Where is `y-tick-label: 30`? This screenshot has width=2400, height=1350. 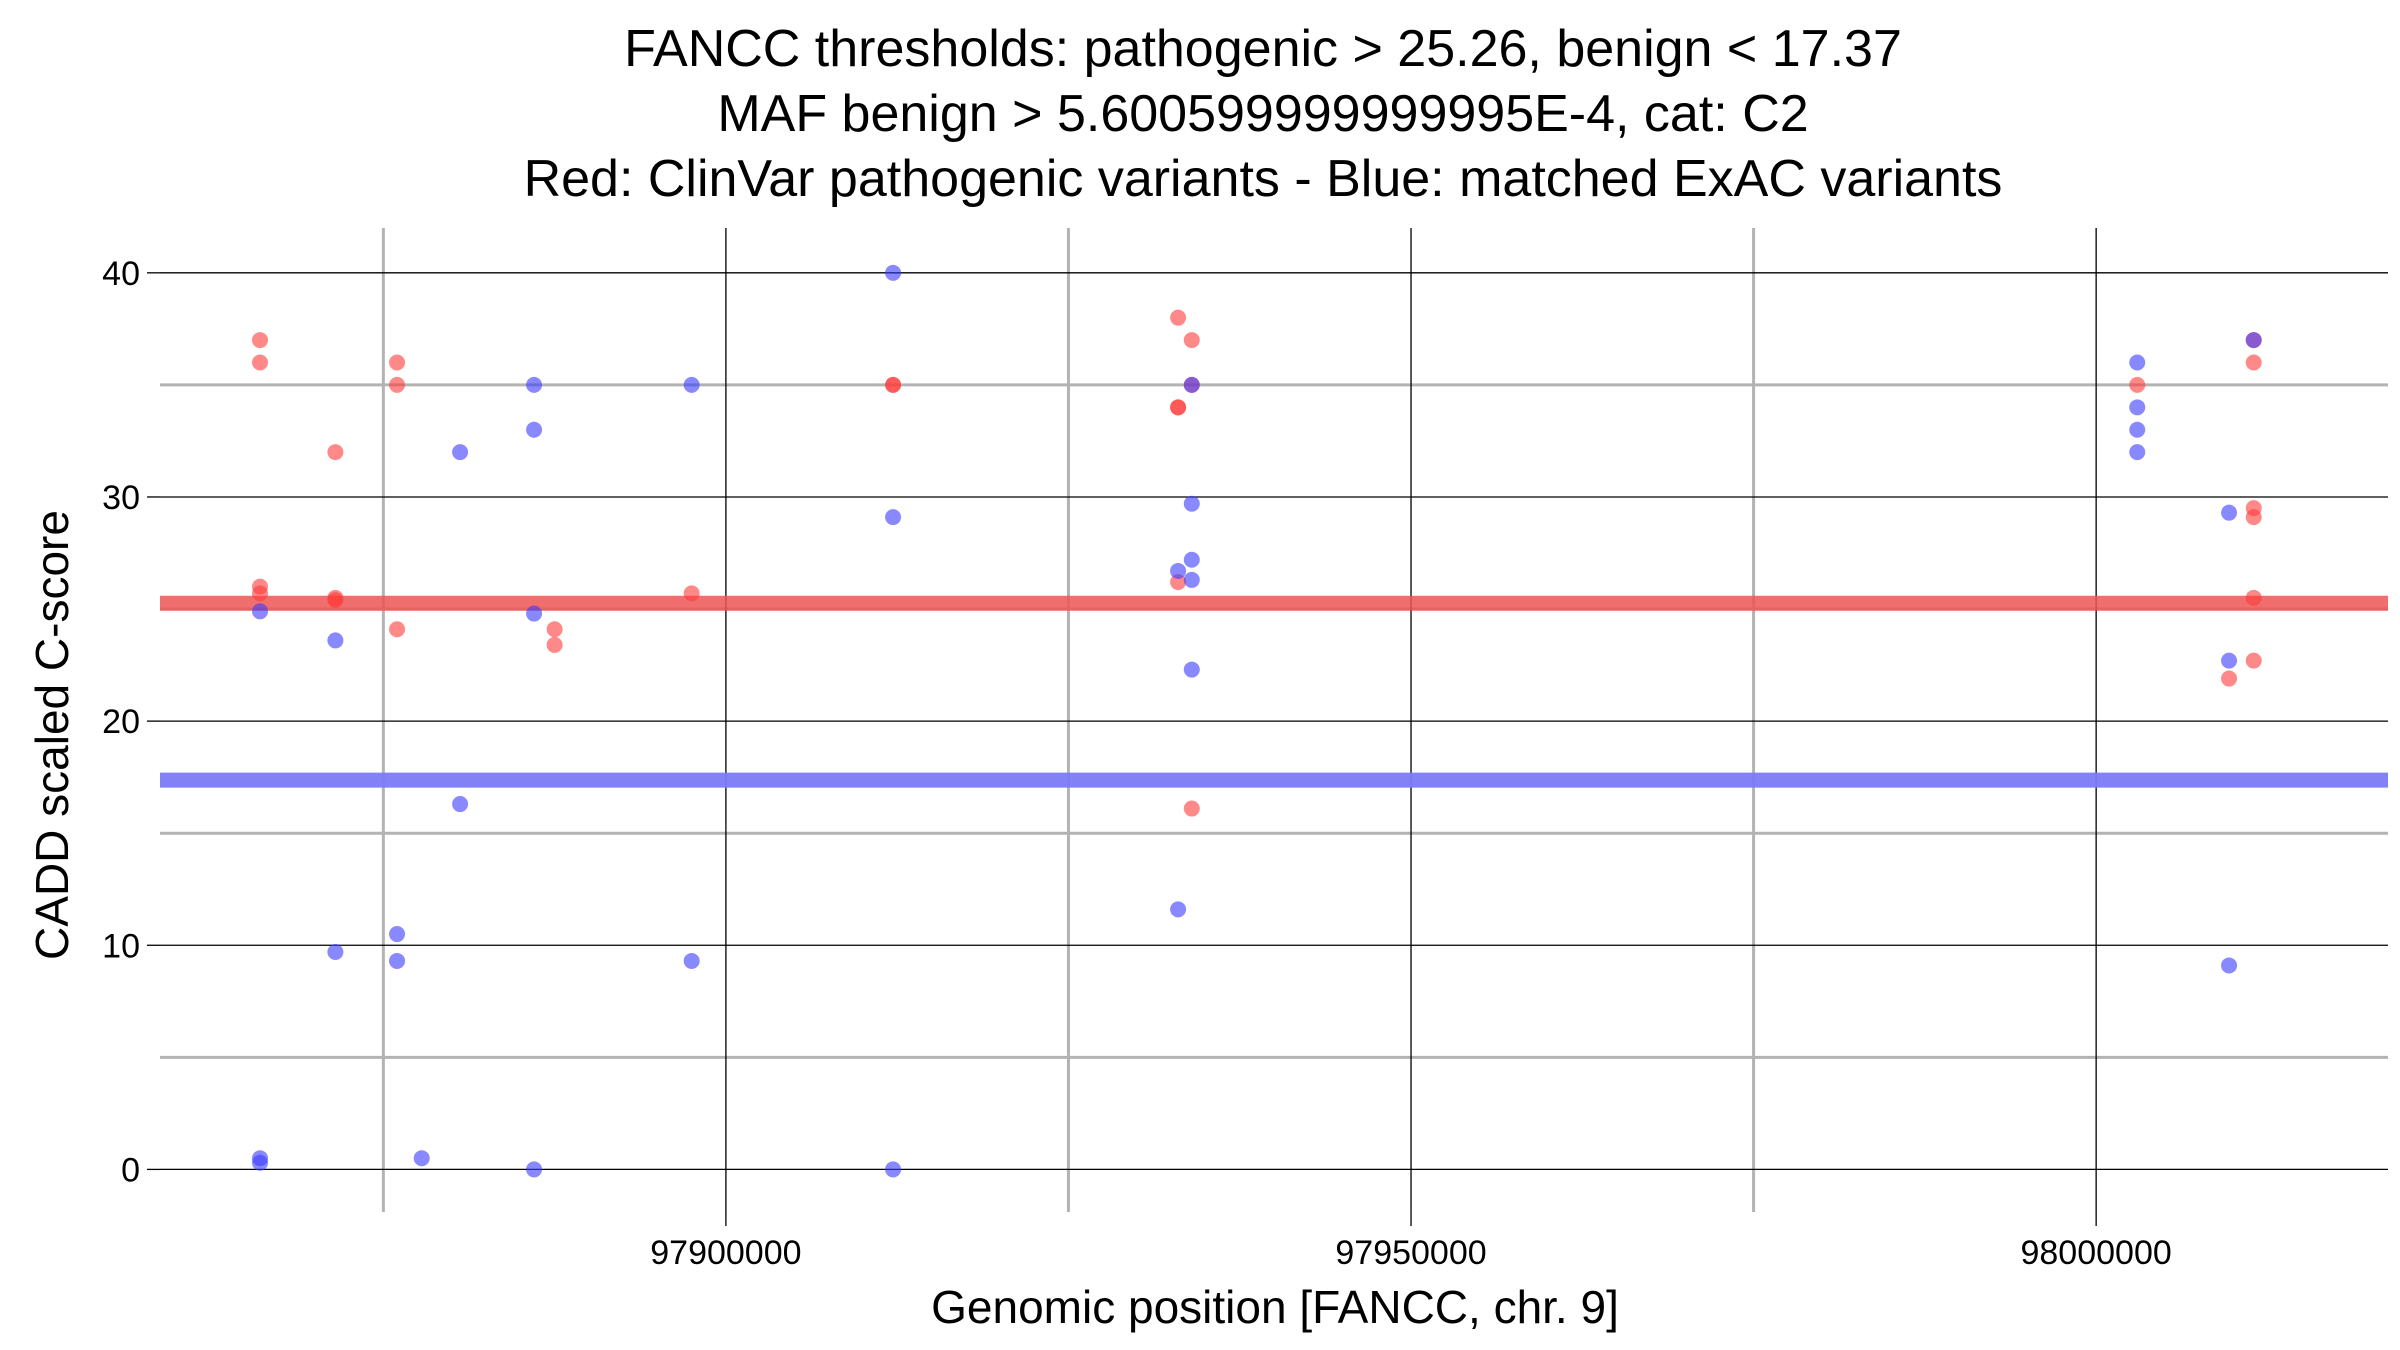
y-tick-label: 30 is located at coordinates (121, 498).